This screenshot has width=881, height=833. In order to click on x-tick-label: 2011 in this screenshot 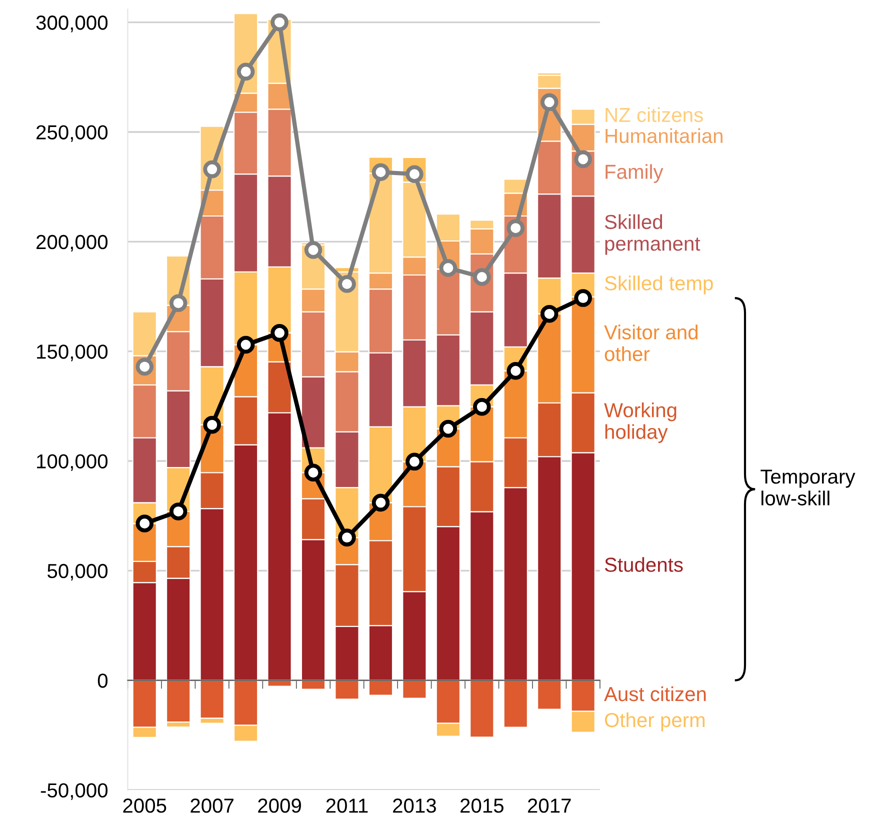, I will do `click(347, 805)`.